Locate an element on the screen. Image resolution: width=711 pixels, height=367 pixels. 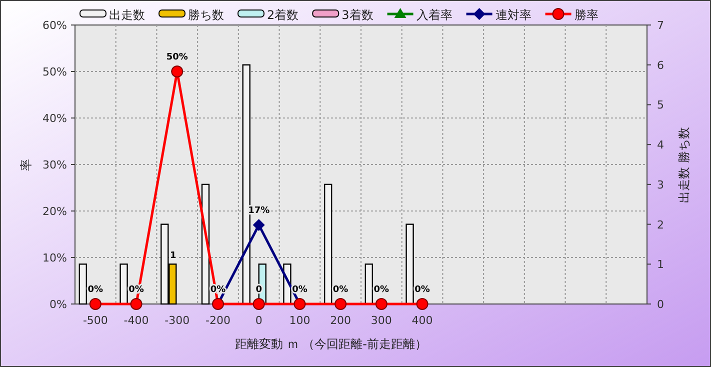
y2-axis-title: 出走数 勝ち数 is located at coordinates (684, 165).